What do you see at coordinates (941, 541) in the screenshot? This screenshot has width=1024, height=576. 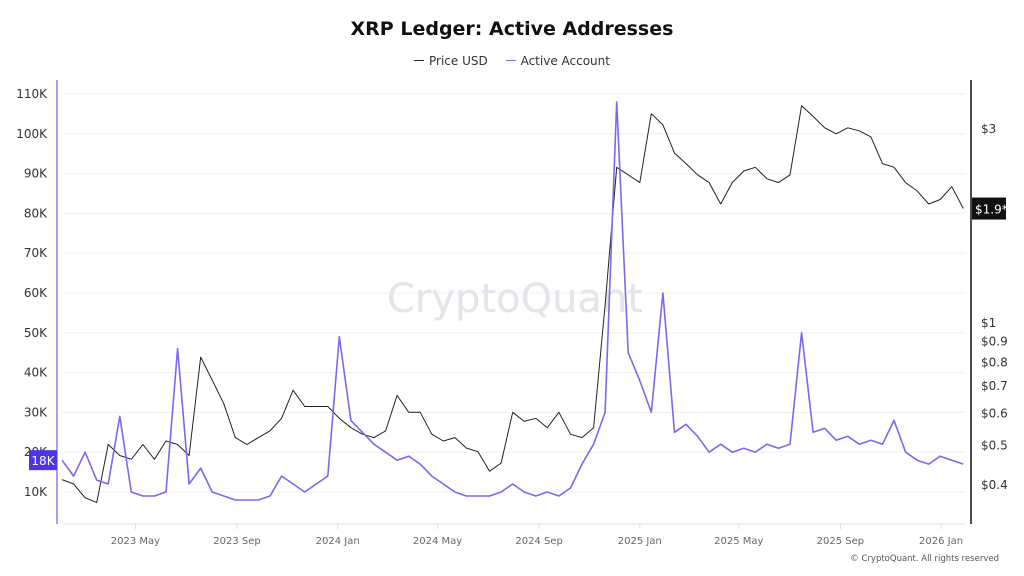 I see `x-tick-label: 2026 Jan` at bounding box center [941, 541].